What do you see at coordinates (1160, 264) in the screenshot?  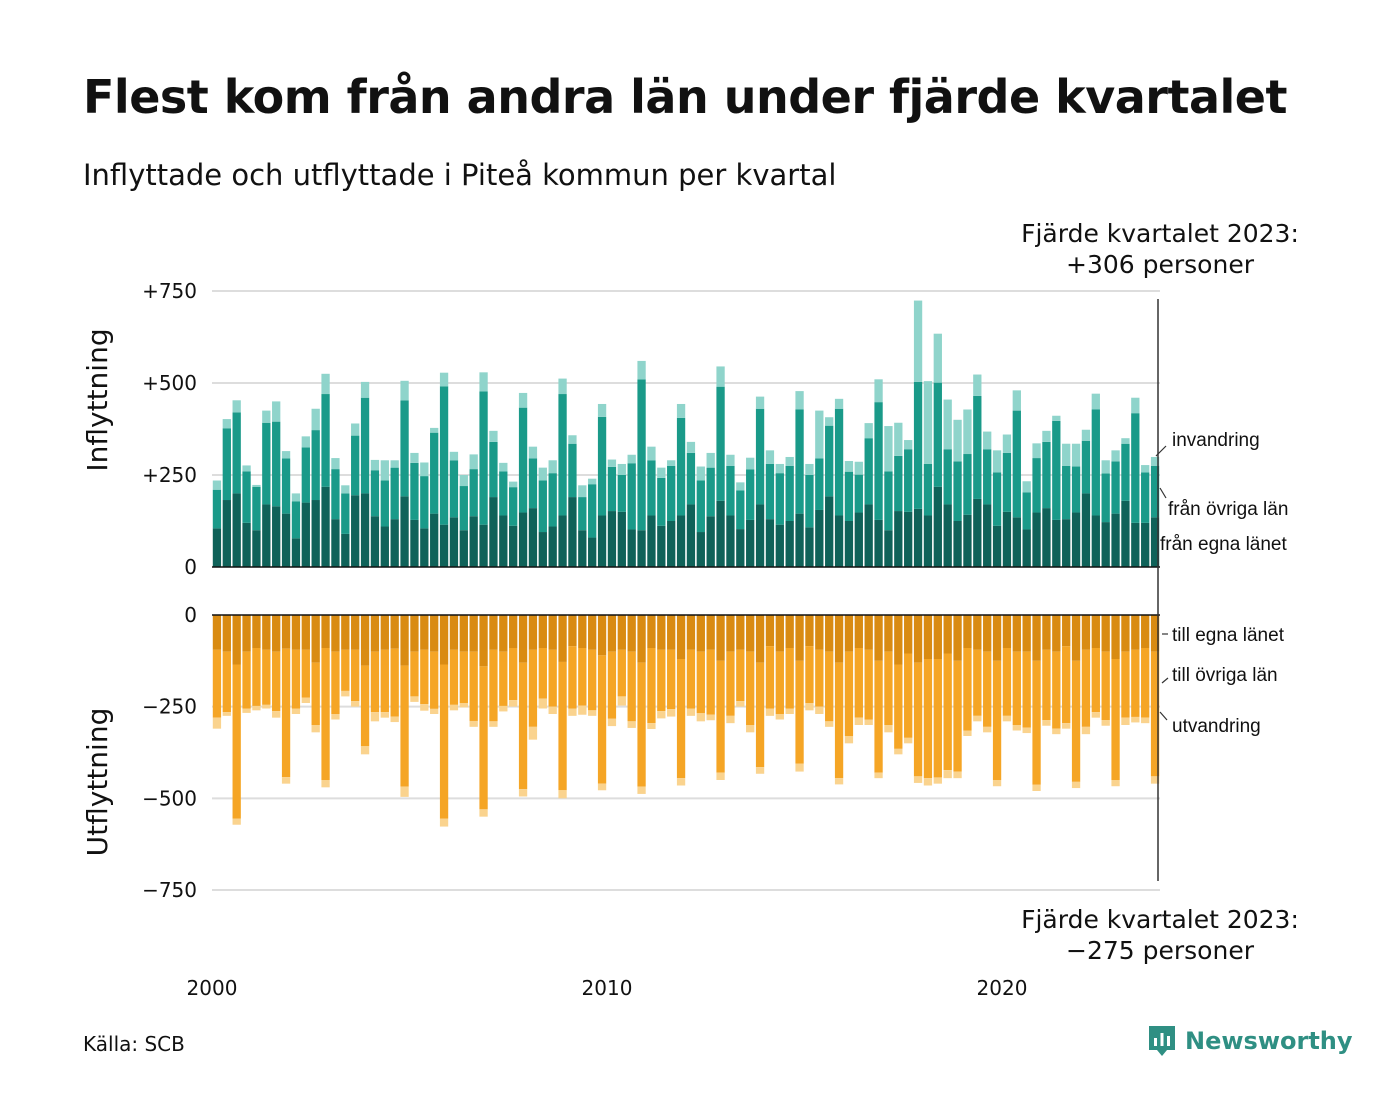 I see `inflow-annotation-line2: +306 personer` at bounding box center [1160, 264].